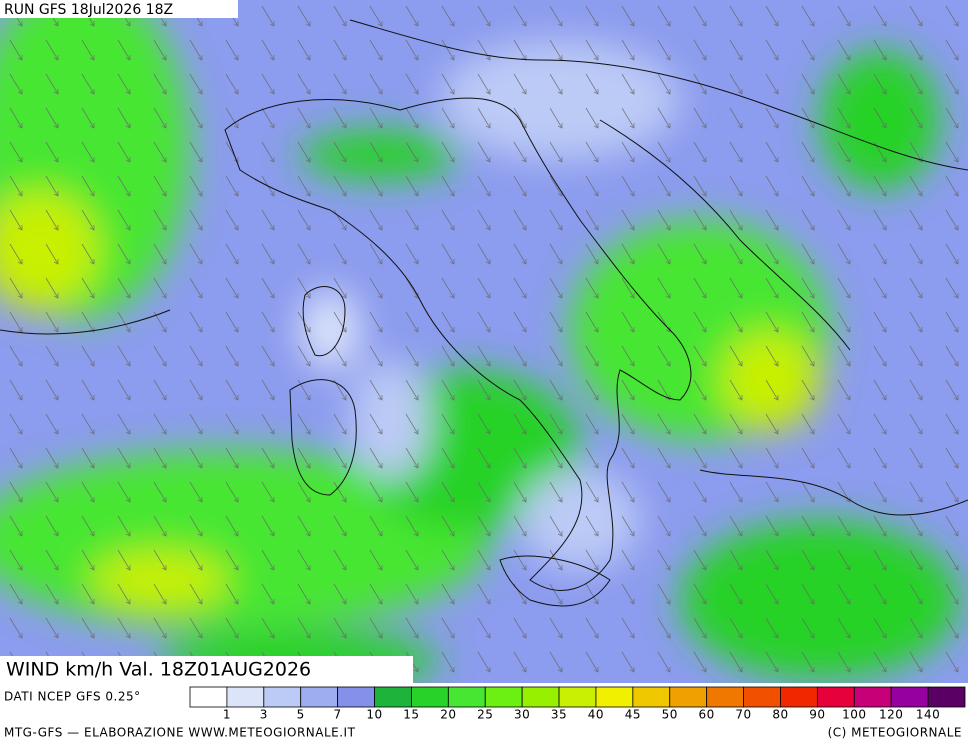 The width and height of the screenshot is (968, 745). What do you see at coordinates (485, 715) in the screenshot?
I see `legend-label: 25` at bounding box center [485, 715].